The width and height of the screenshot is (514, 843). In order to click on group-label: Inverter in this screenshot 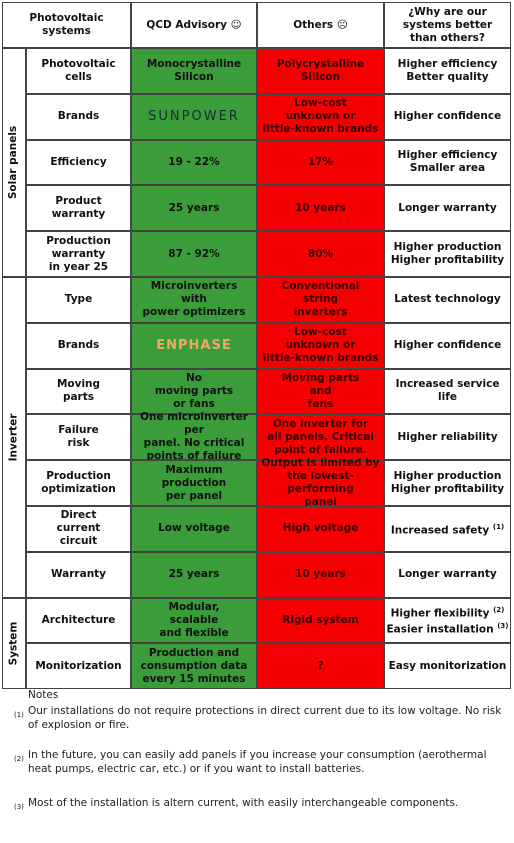, I will do `click(14, 437)`.